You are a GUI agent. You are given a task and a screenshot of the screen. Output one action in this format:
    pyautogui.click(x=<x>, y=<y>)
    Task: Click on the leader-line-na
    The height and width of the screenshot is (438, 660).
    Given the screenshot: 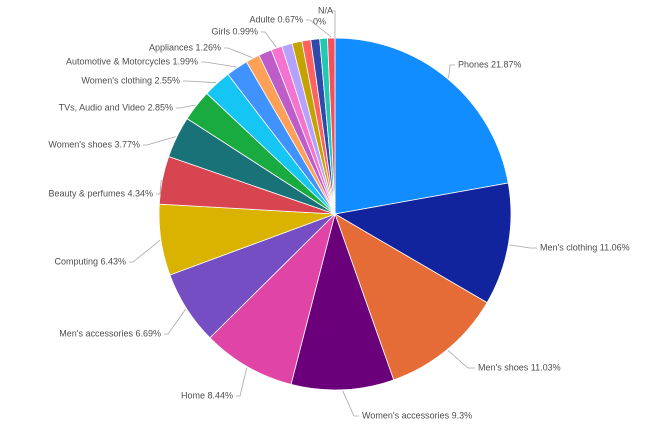 What is the action you would take?
    pyautogui.click(x=333, y=24)
    